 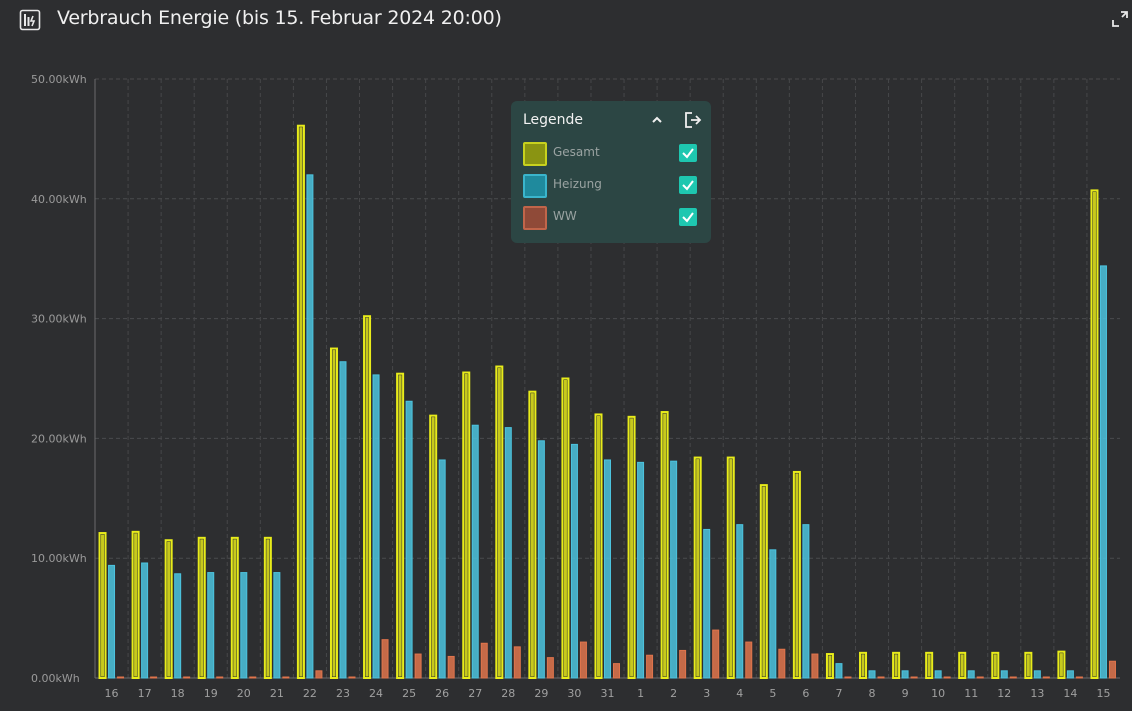 I want to click on x-tick-label: 5, so click(x=772, y=693).